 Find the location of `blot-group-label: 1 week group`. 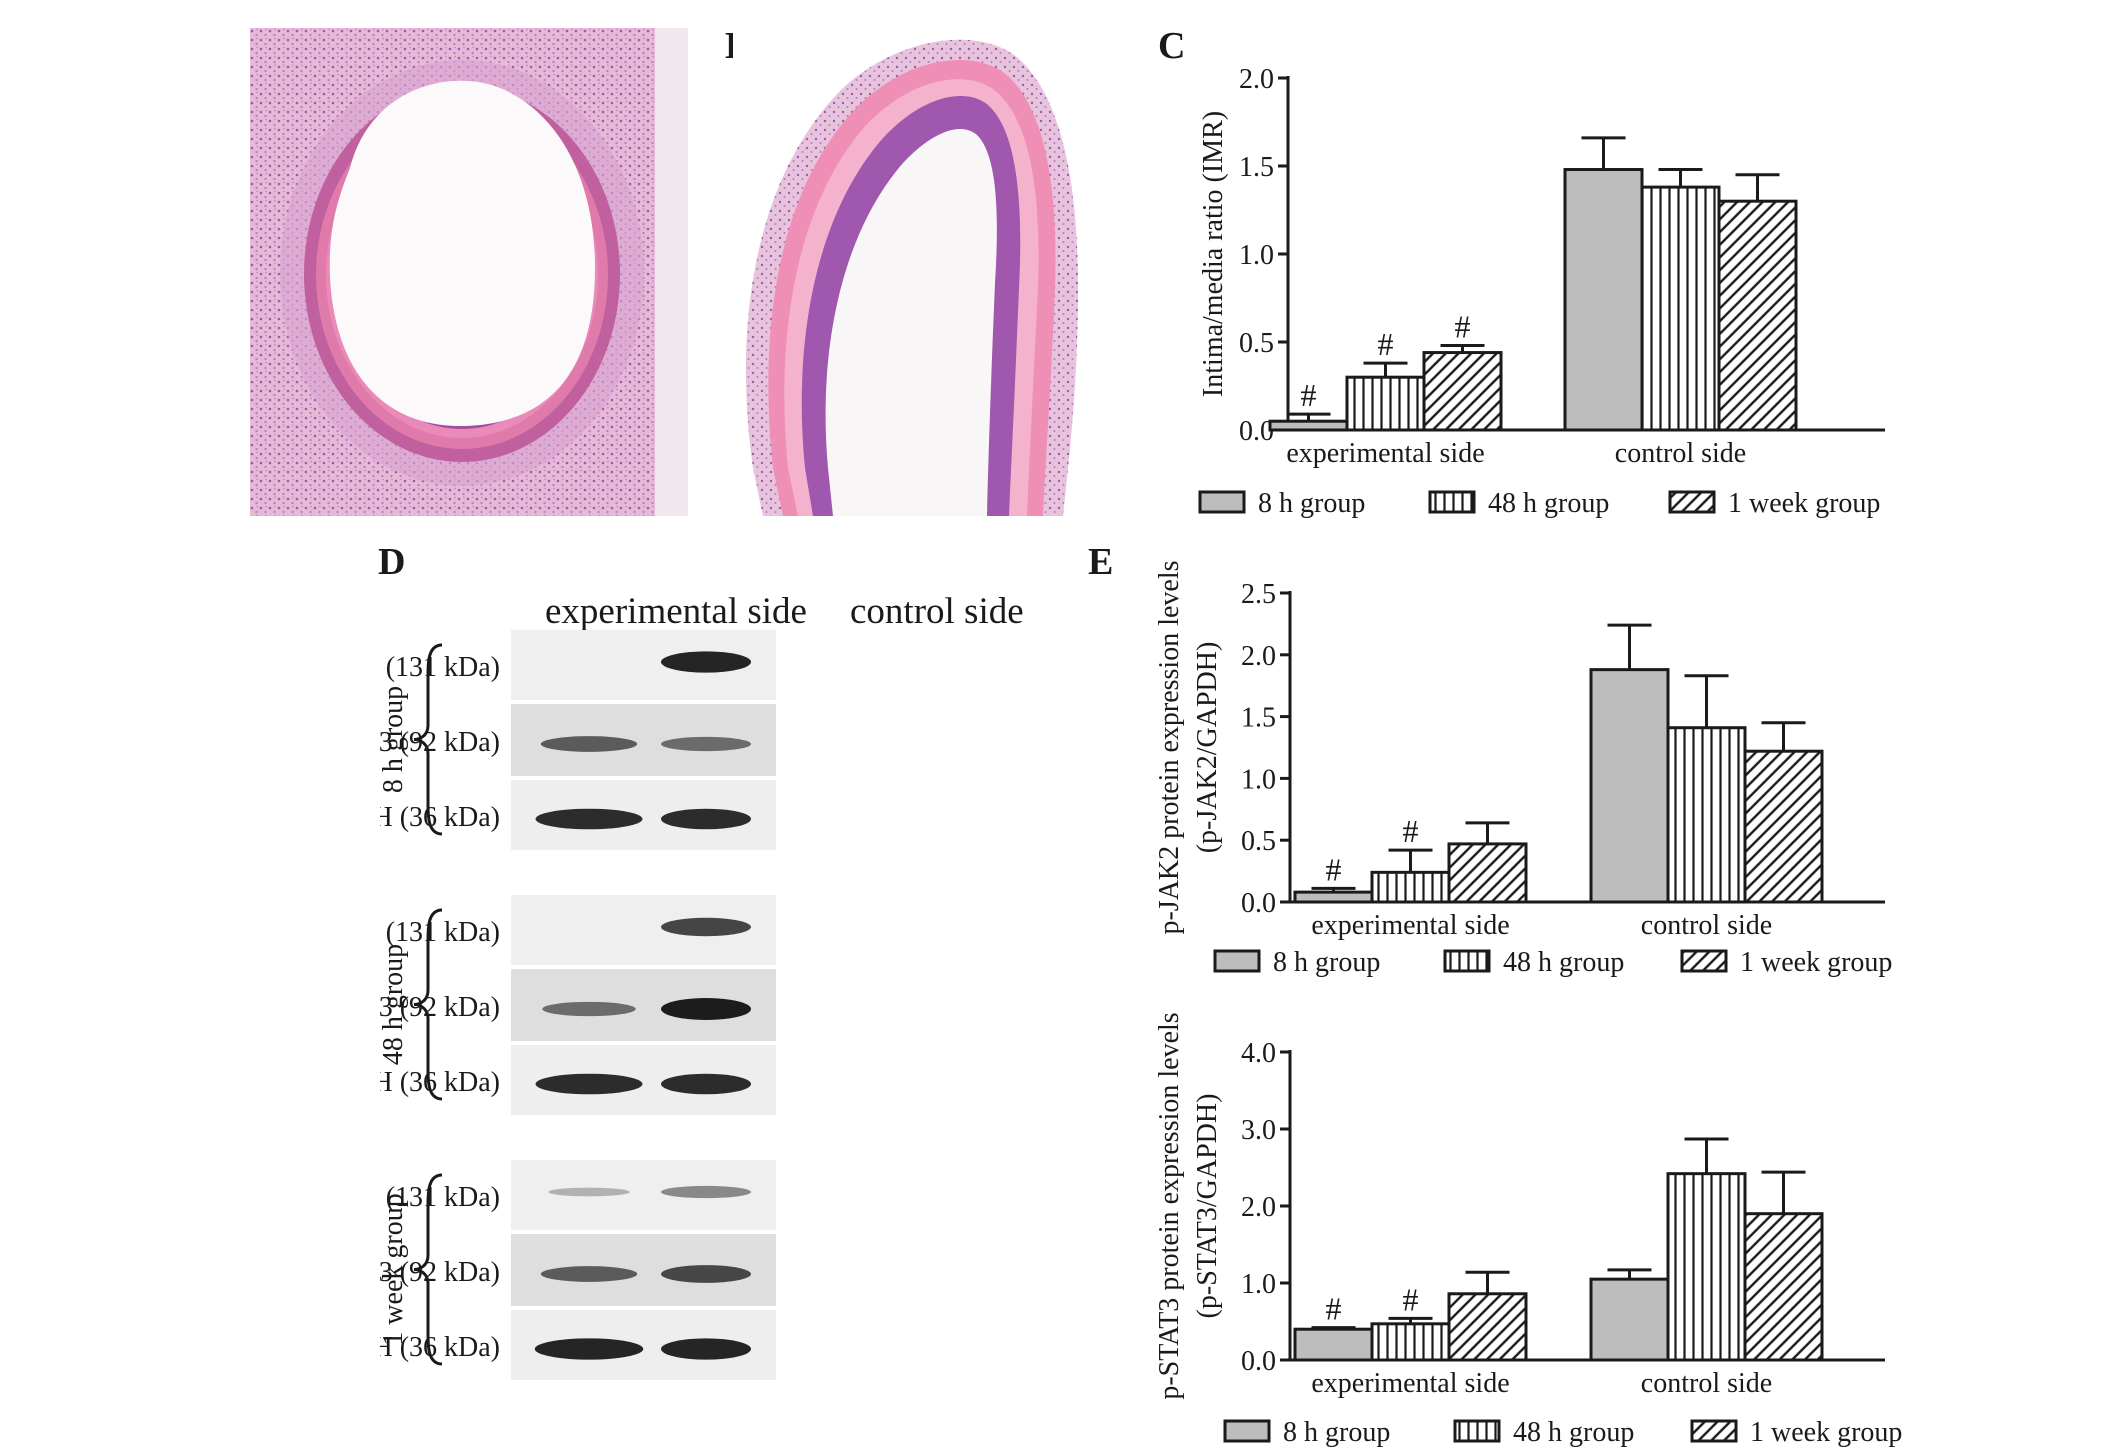

blot-group-label: 1 week group is located at coordinates (394, 1269).